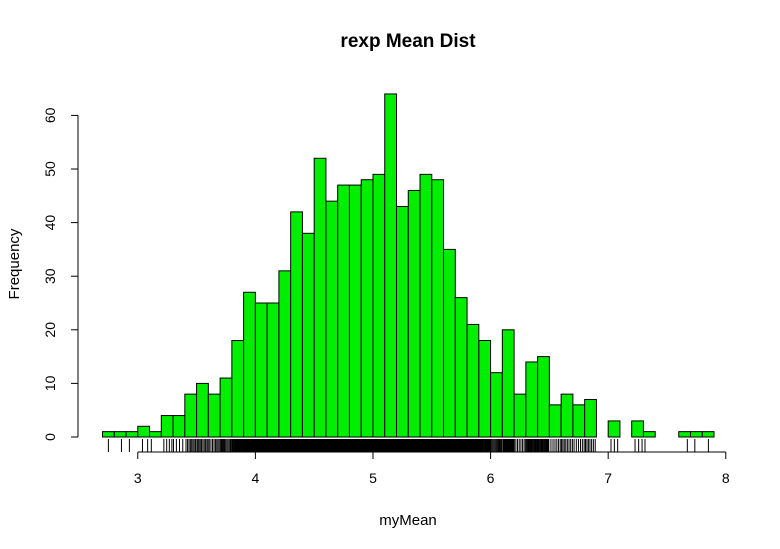 The width and height of the screenshot is (780, 549). I want to click on y-axis: 0 10 20 30 40 50 60, so click(60, 274).